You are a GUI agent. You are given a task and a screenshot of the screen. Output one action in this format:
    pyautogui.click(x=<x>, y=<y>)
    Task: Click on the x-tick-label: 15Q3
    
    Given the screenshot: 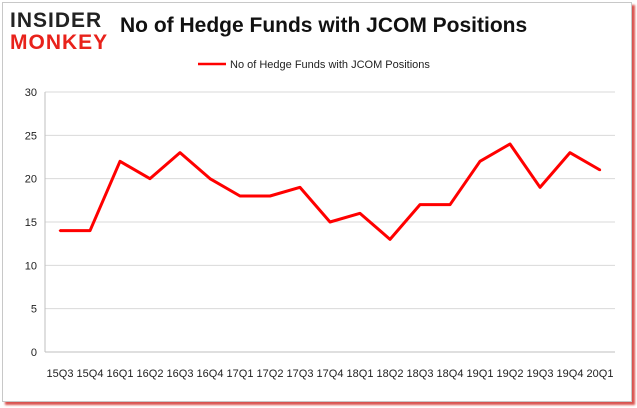 What is the action you would take?
    pyautogui.click(x=60, y=374)
    